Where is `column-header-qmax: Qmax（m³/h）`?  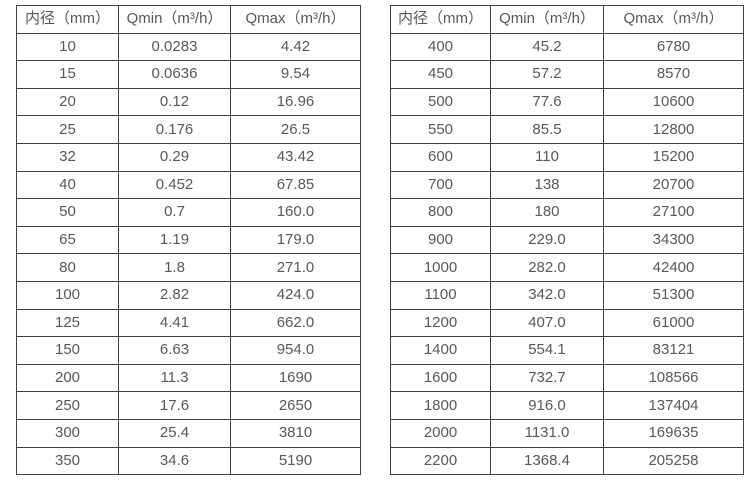 column-header-qmax: Qmax（m³/h） is located at coordinates (295, 19).